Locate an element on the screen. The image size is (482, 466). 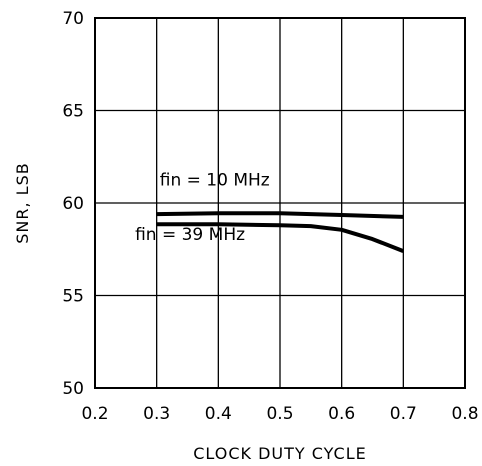
x-tick-label: 0.2 is located at coordinates (94, 414).